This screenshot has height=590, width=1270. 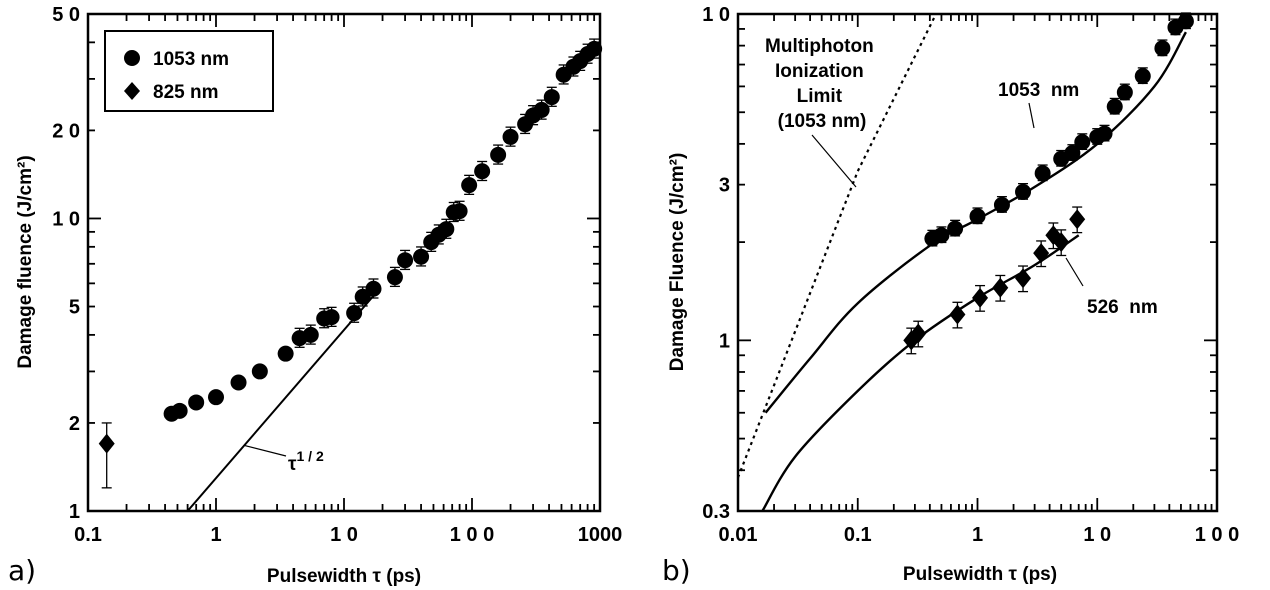 What do you see at coordinates (282, 401) in the screenshot?
I see `panel-a-fit-line` at bounding box center [282, 401].